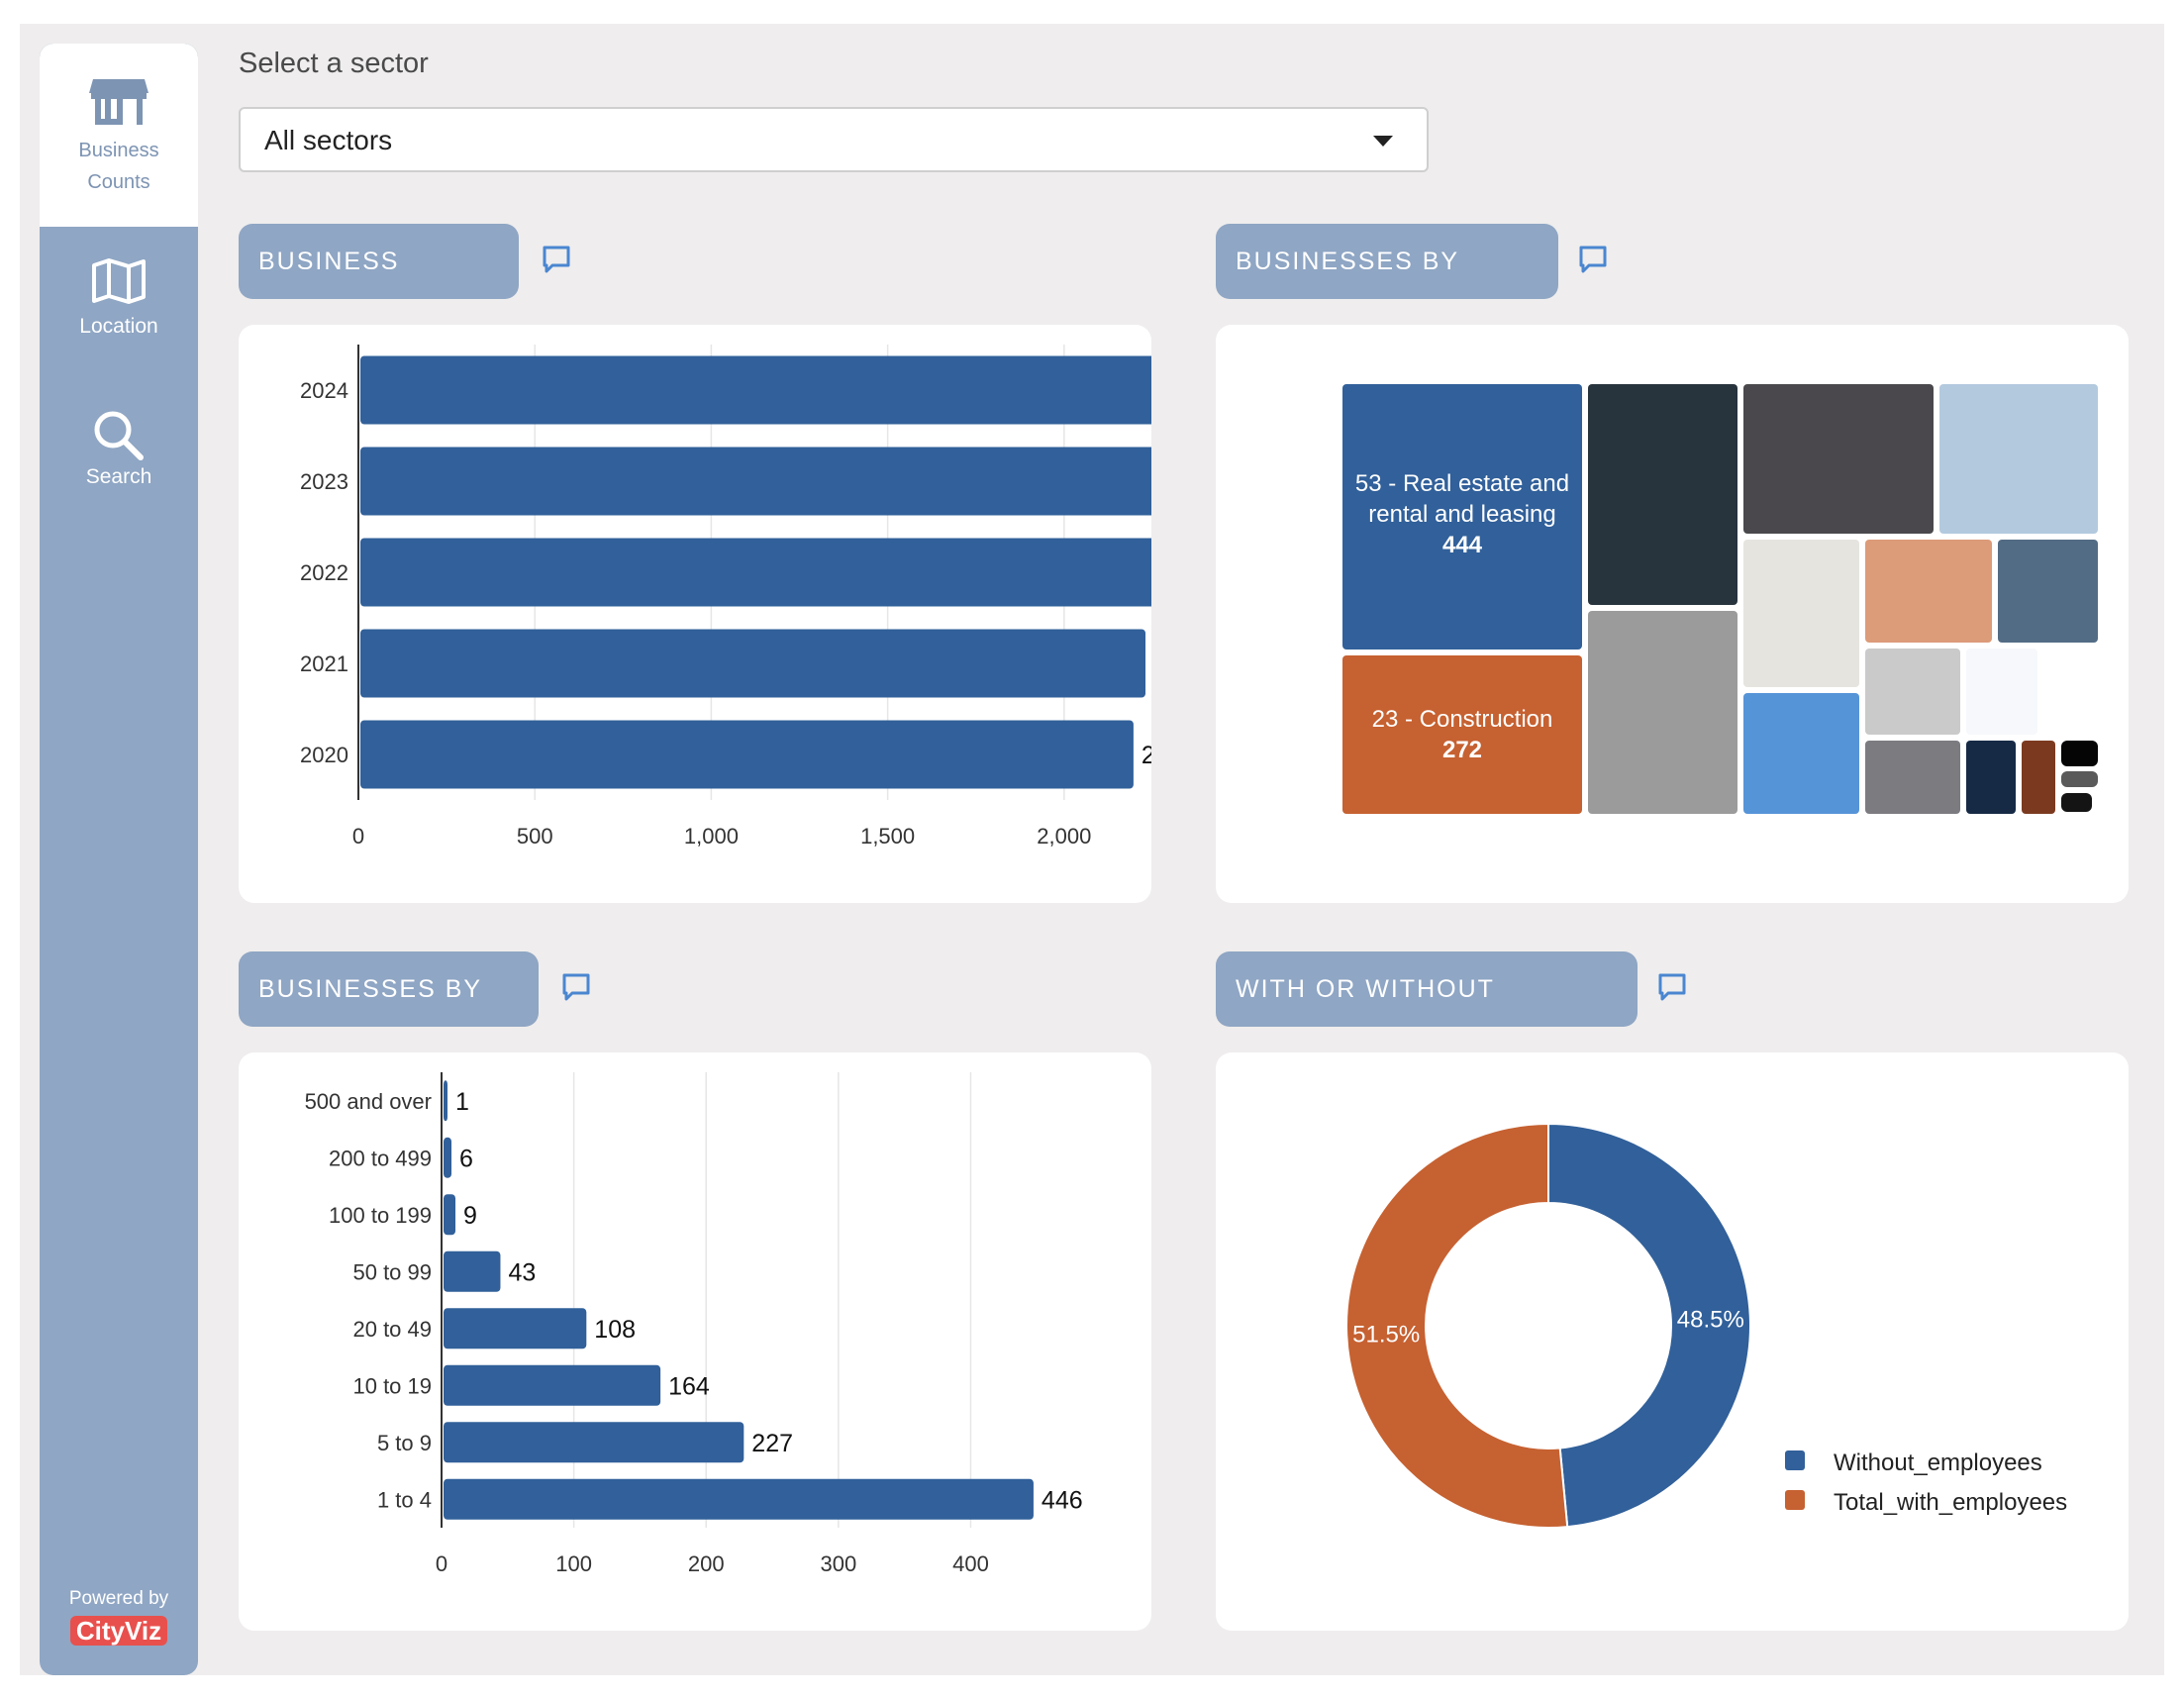 Image resolution: width=2184 pixels, height=1699 pixels. Describe the element at coordinates (1427, 1014) in the screenshot. I see `panel-title-with-or-without-employees: WITH OR WITHOUT EMPLOYEES` at that location.